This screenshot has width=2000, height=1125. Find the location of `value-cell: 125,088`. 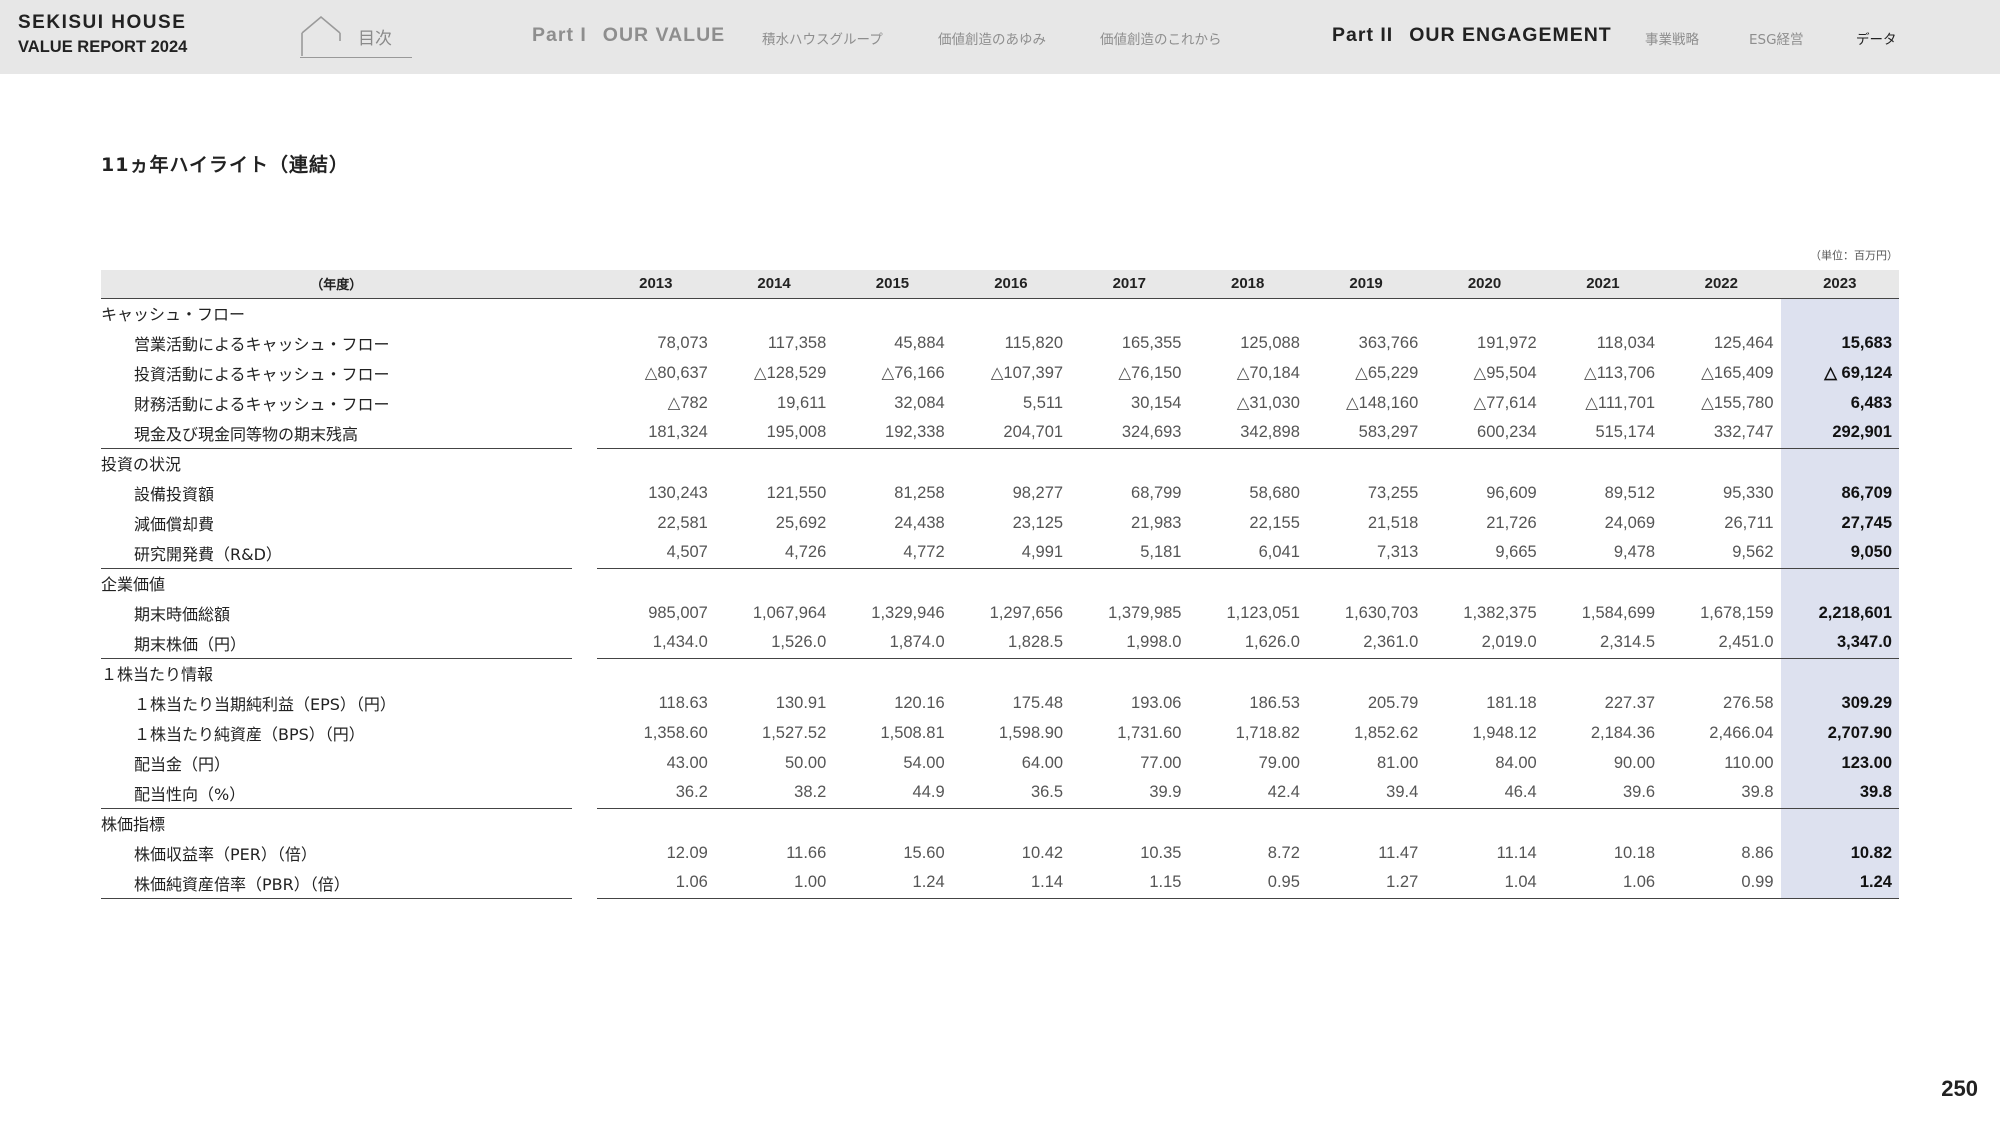

value-cell: 125,088 is located at coordinates (1270, 342).